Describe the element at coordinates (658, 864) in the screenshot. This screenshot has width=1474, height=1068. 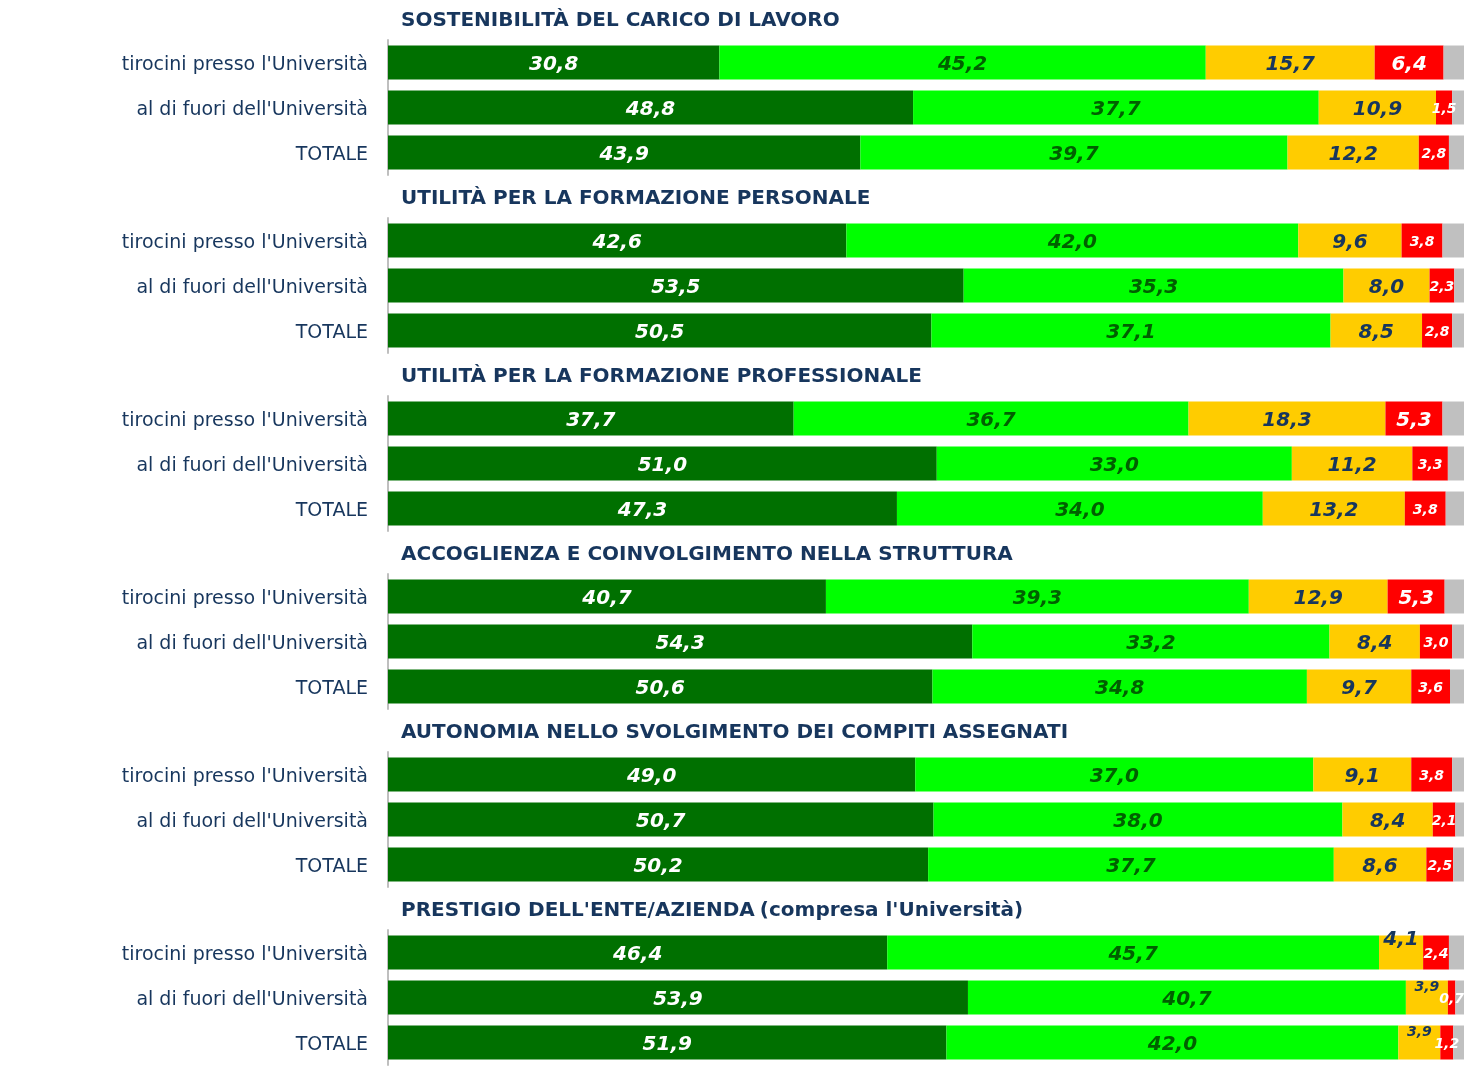
I see `data-label: 50,2` at that location.